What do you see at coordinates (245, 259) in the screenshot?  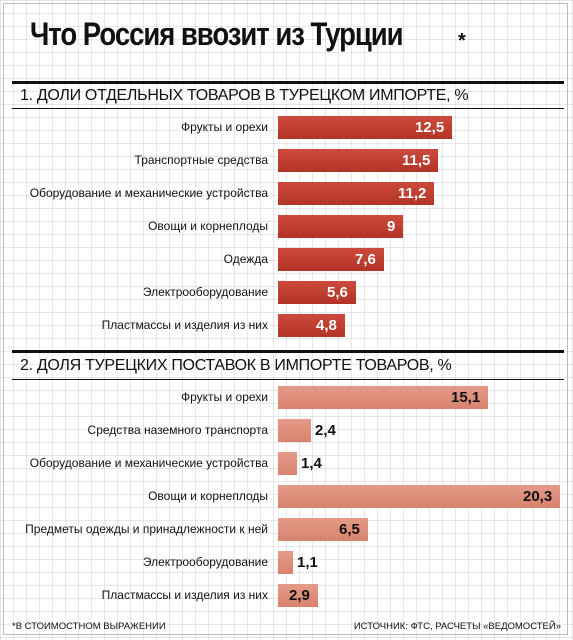 I see `category-label: Одежда` at bounding box center [245, 259].